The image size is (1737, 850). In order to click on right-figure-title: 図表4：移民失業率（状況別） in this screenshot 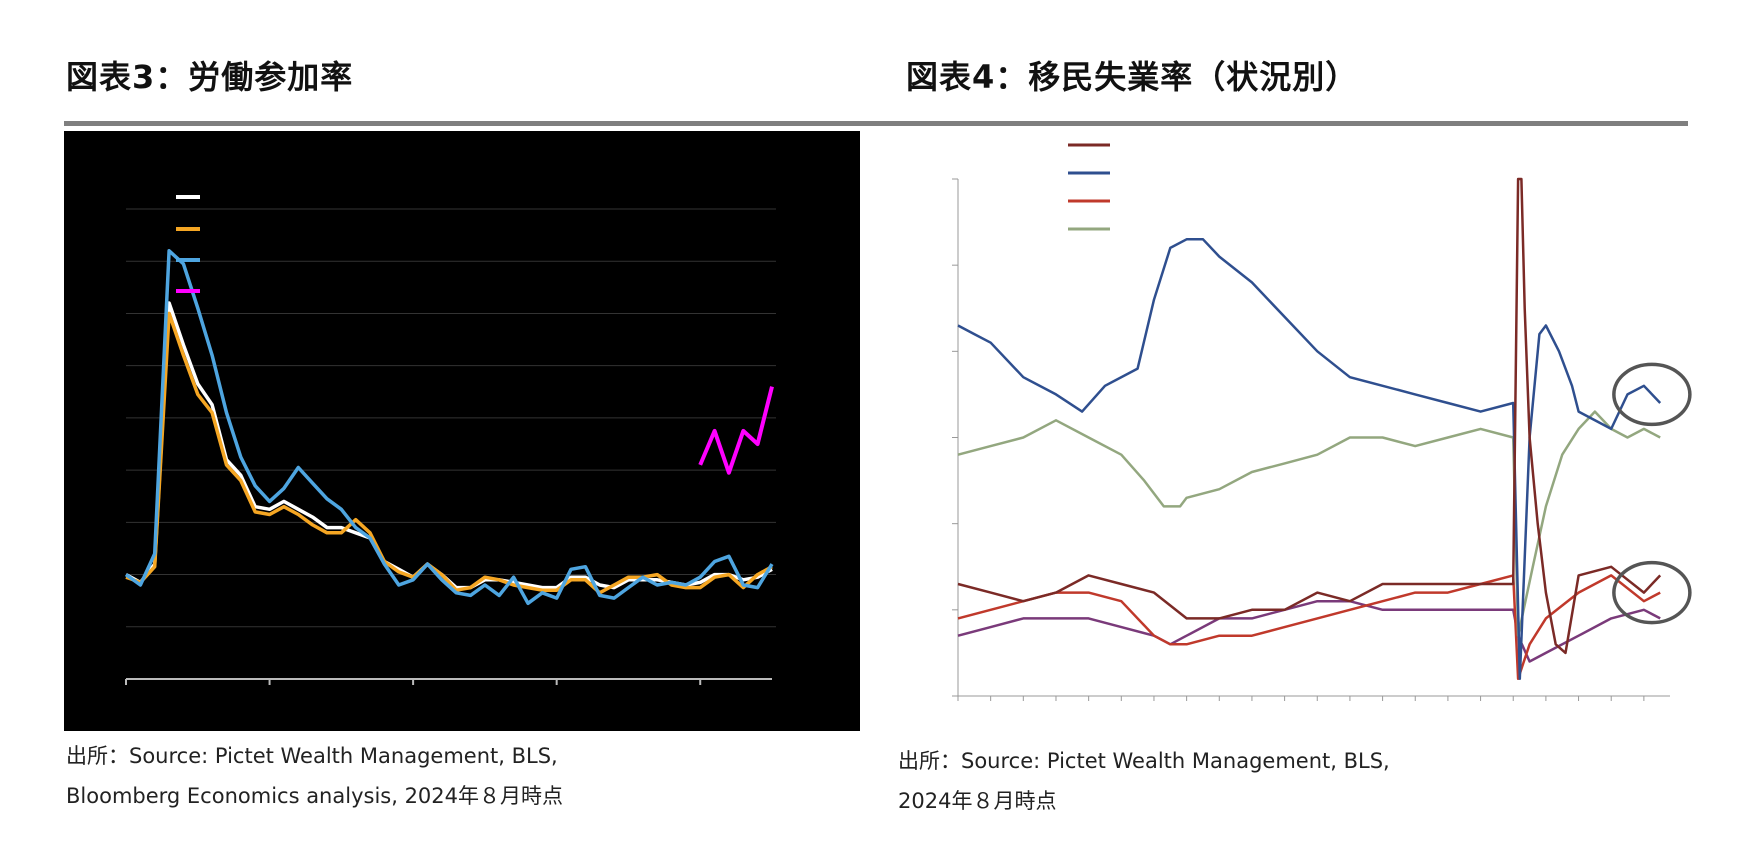, I will do `click(1132, 77)`.